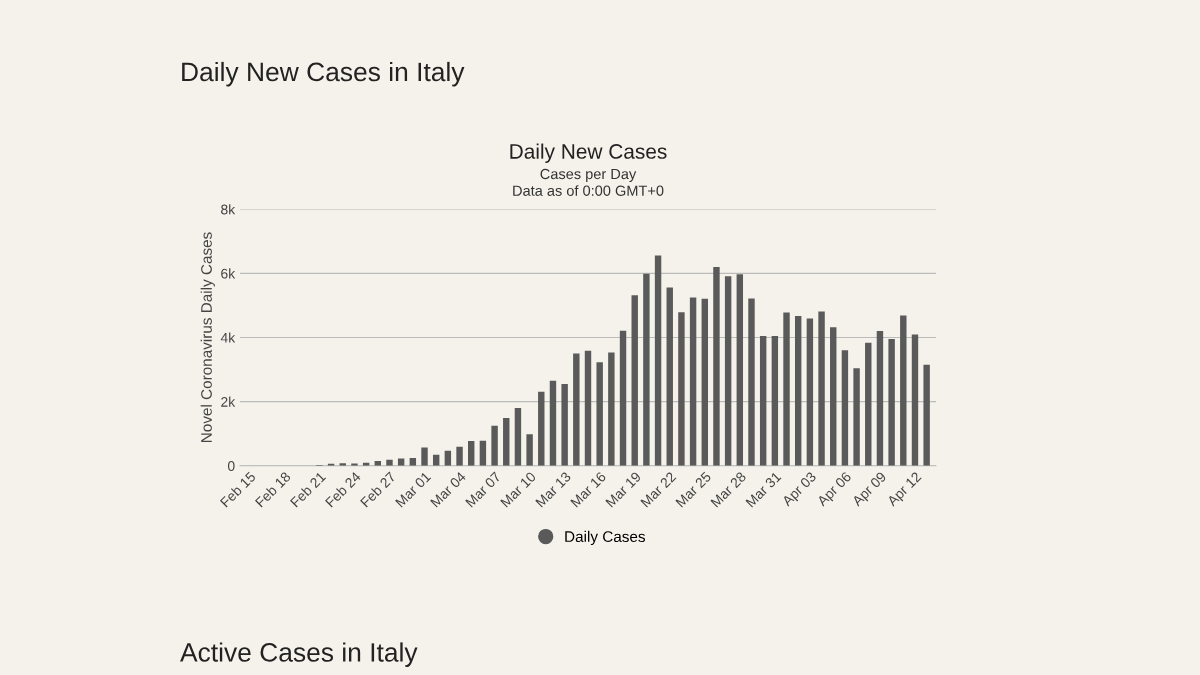  What do you see at coordinates (228, 209) in the screenshot?
I see `y-tick-label: 8k` at bounding box center [228, 209].